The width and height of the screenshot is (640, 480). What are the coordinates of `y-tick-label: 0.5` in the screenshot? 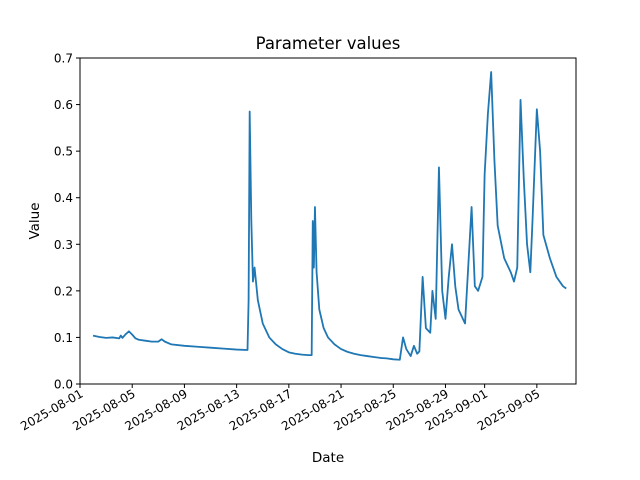 It's located at (63, 152).